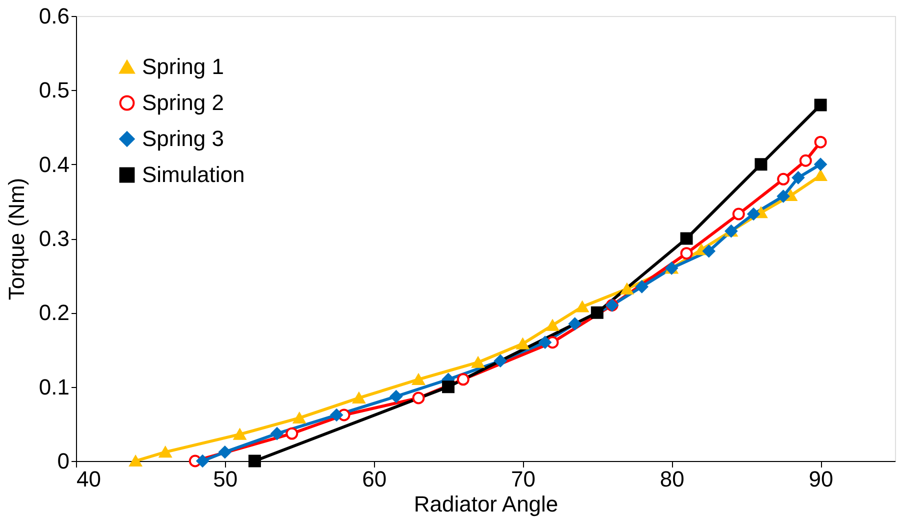 The height and width of the screenshot is (528, 912). What do you see at coordinates (672, 479) in the screenshot?
I see `x-tick-label: 80` at bounding box center [672, 479].